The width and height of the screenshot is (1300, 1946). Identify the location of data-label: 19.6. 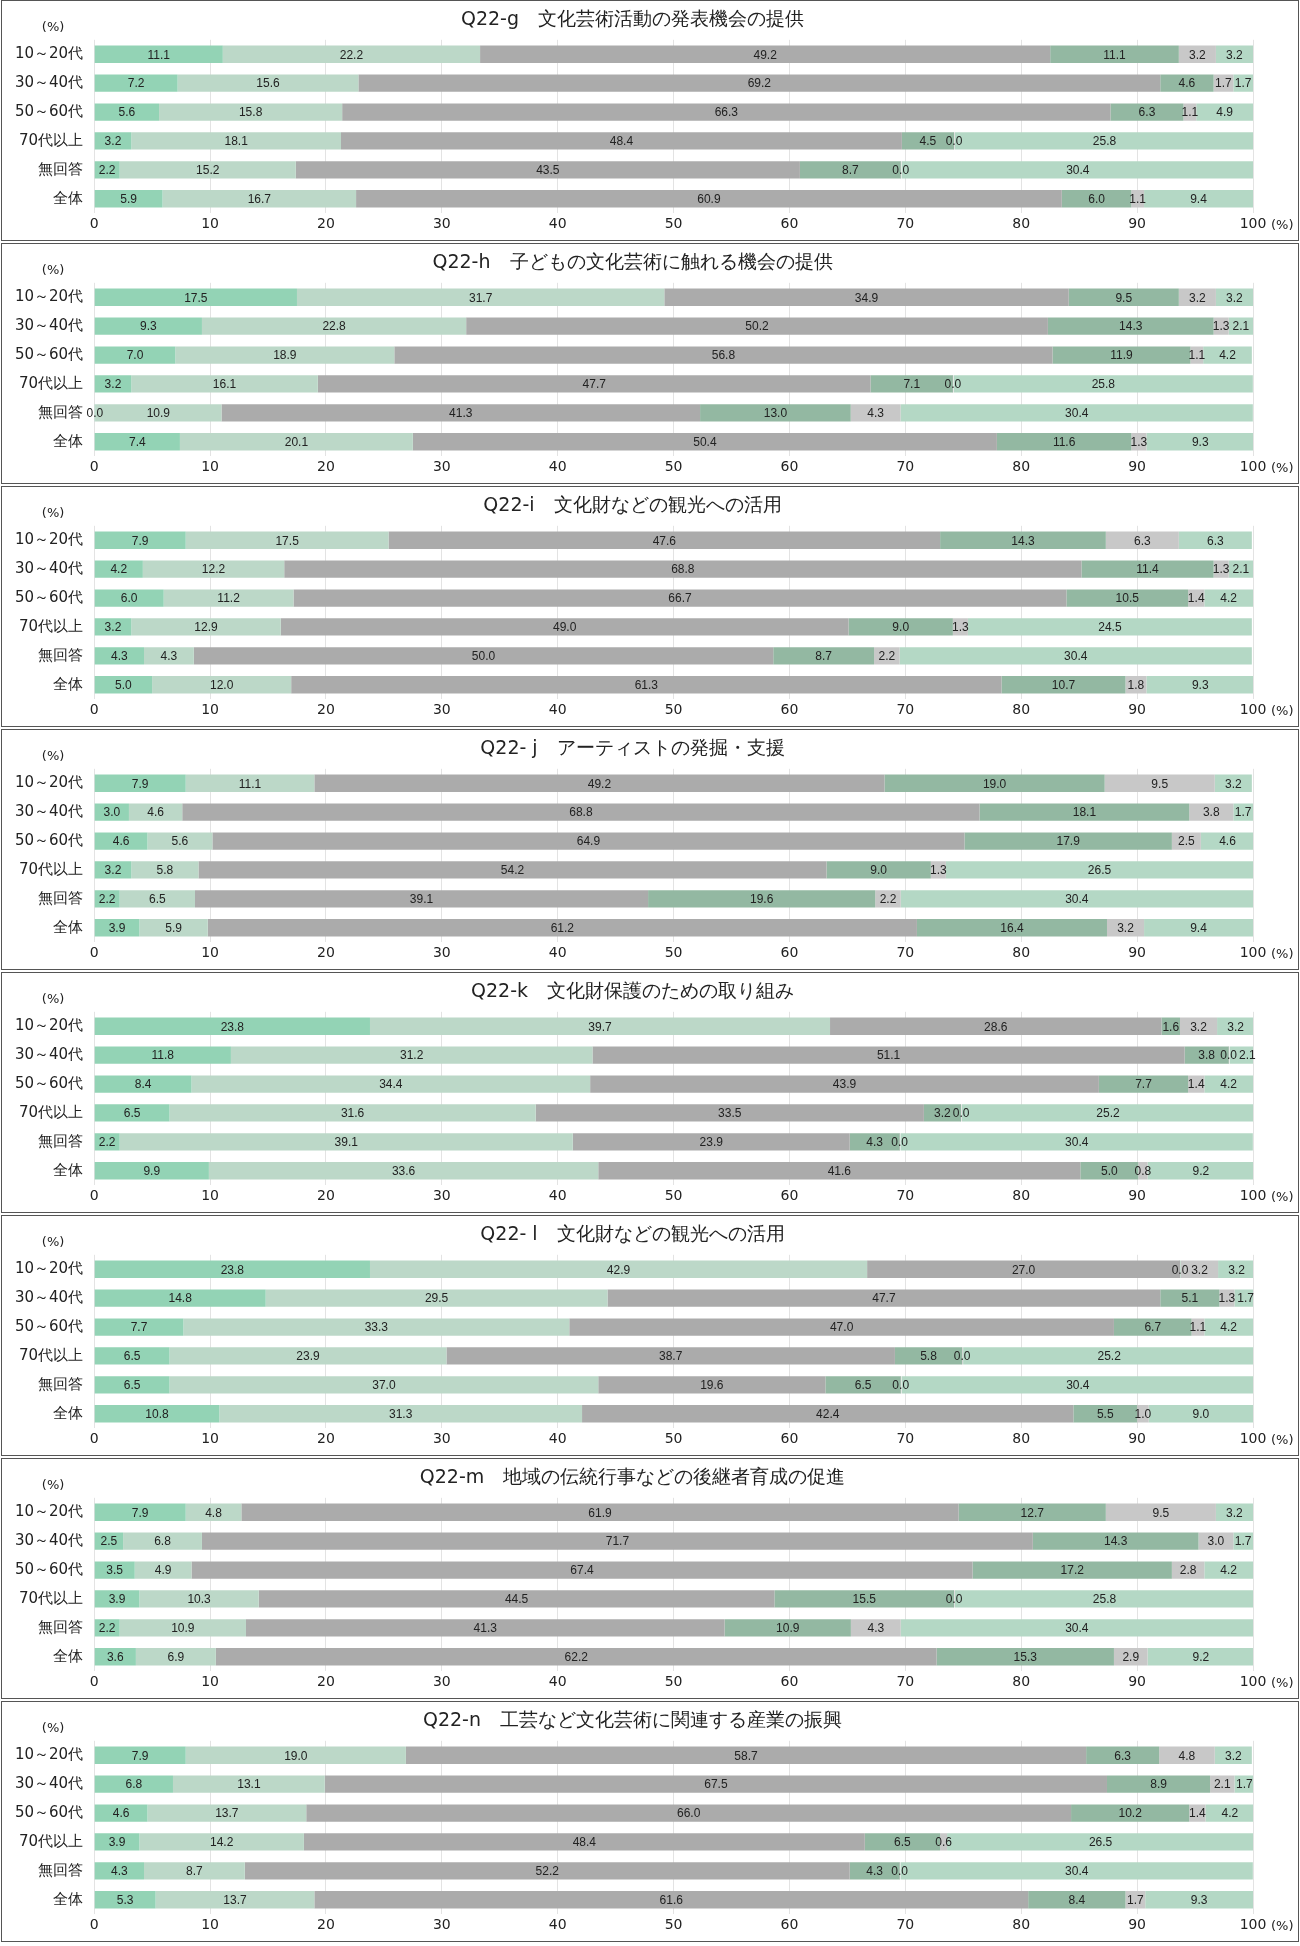
(761, 899).